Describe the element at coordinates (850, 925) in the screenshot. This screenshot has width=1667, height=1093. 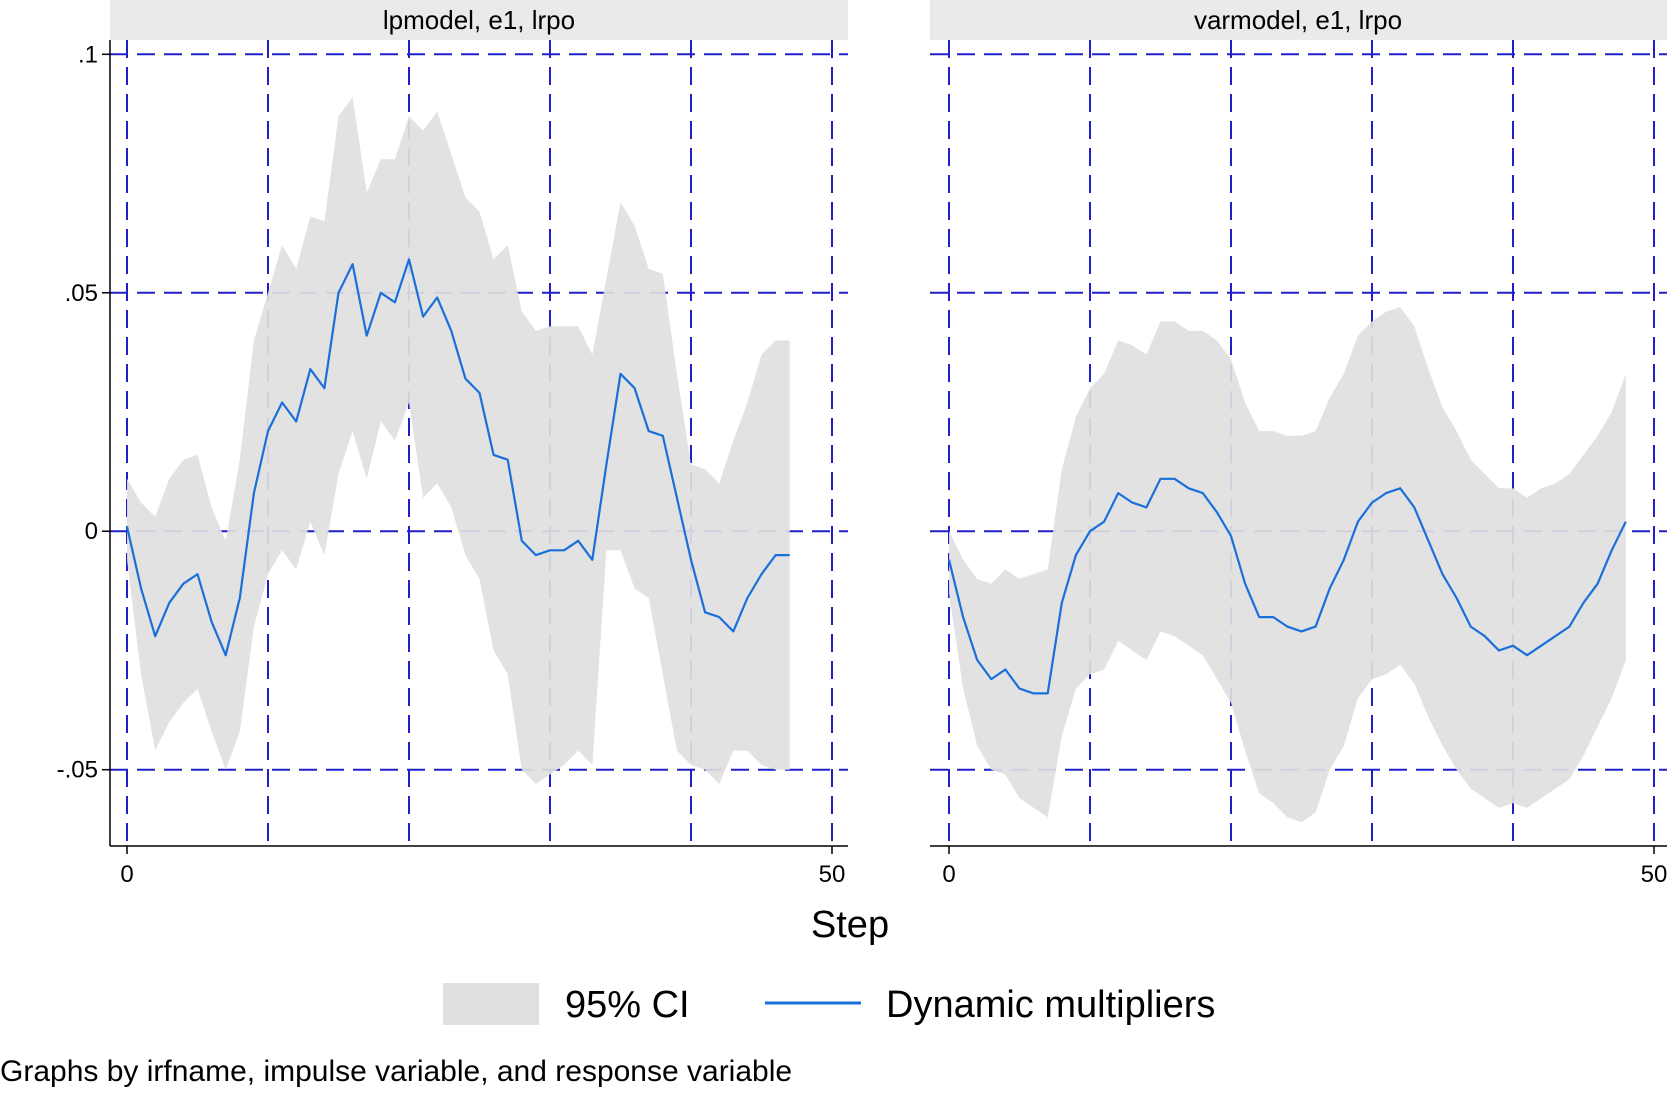
I see `x-axis-title: Step` at that location.